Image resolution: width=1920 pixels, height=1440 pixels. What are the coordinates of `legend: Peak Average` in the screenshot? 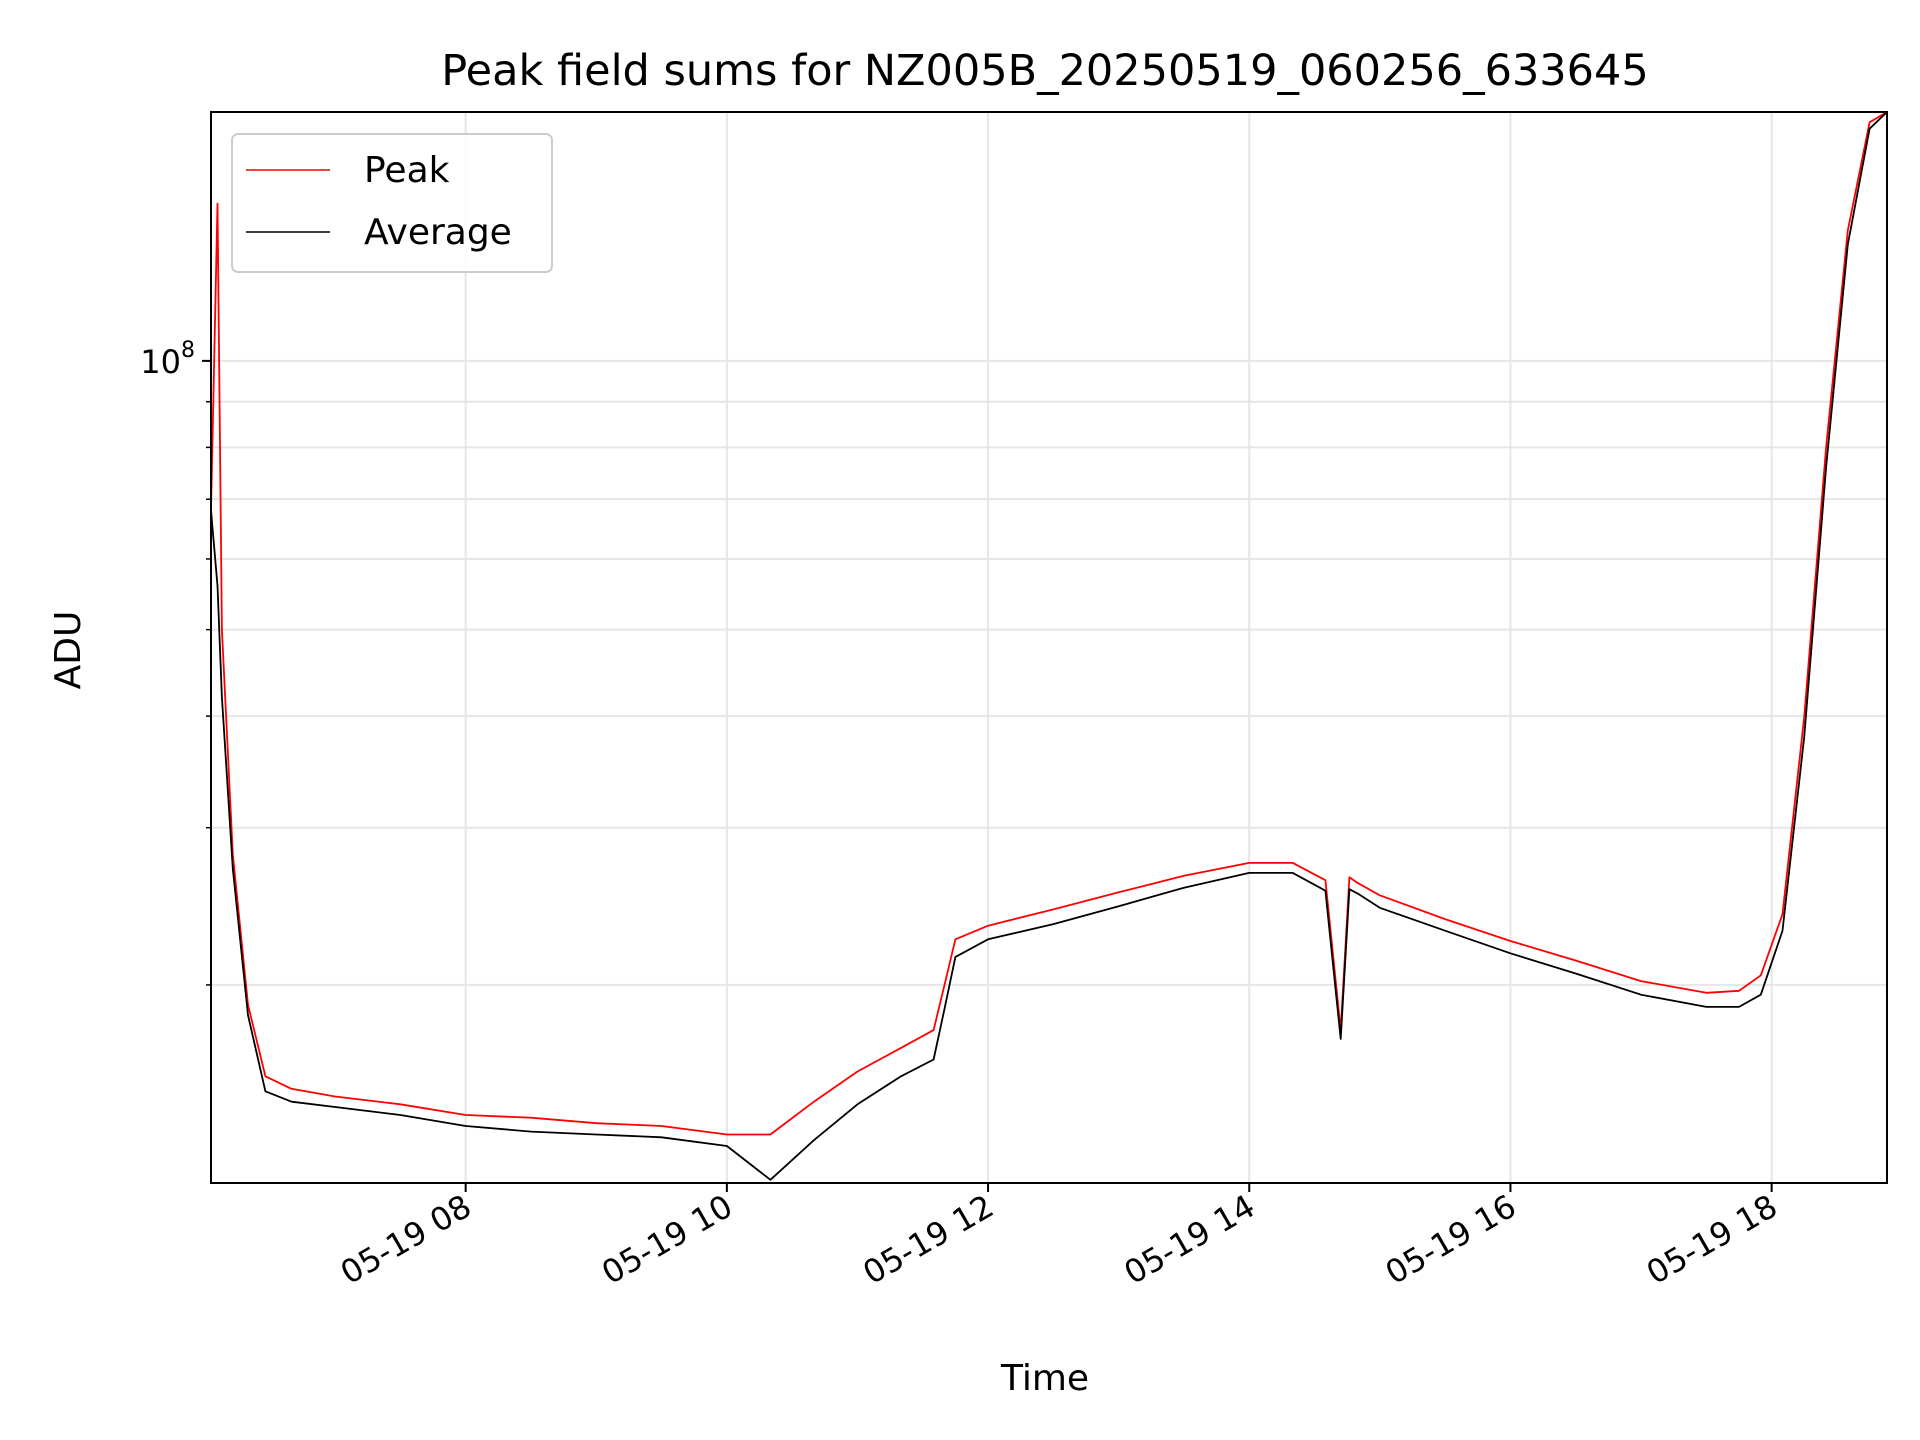 It's located at (392, 203).